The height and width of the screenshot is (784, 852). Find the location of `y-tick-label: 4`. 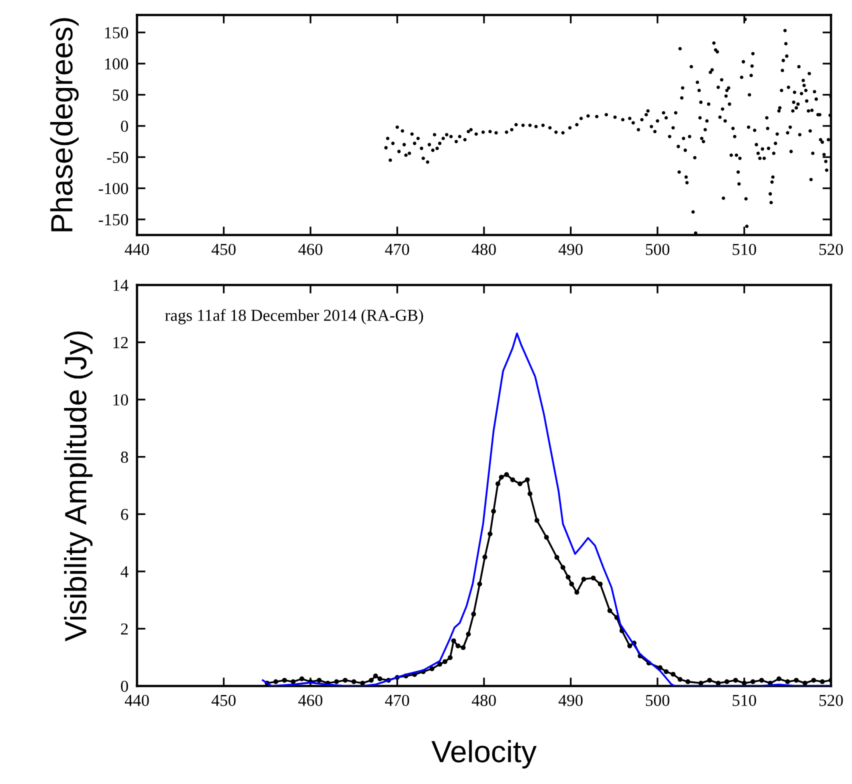

y-tick-label: 4 is located at coordinates (124, 572).